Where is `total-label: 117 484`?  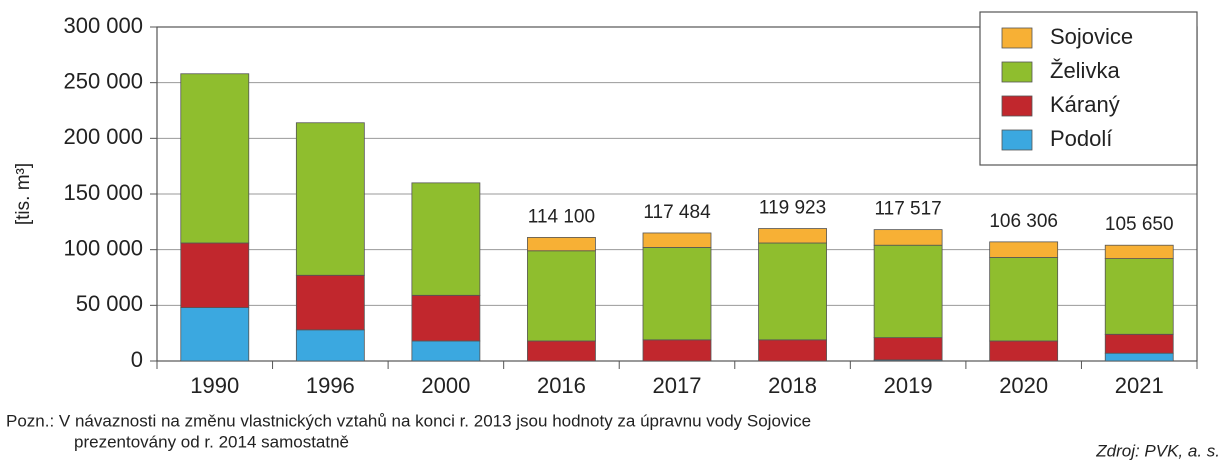
total-label: 117 484 is located at coordinates (677, 212).